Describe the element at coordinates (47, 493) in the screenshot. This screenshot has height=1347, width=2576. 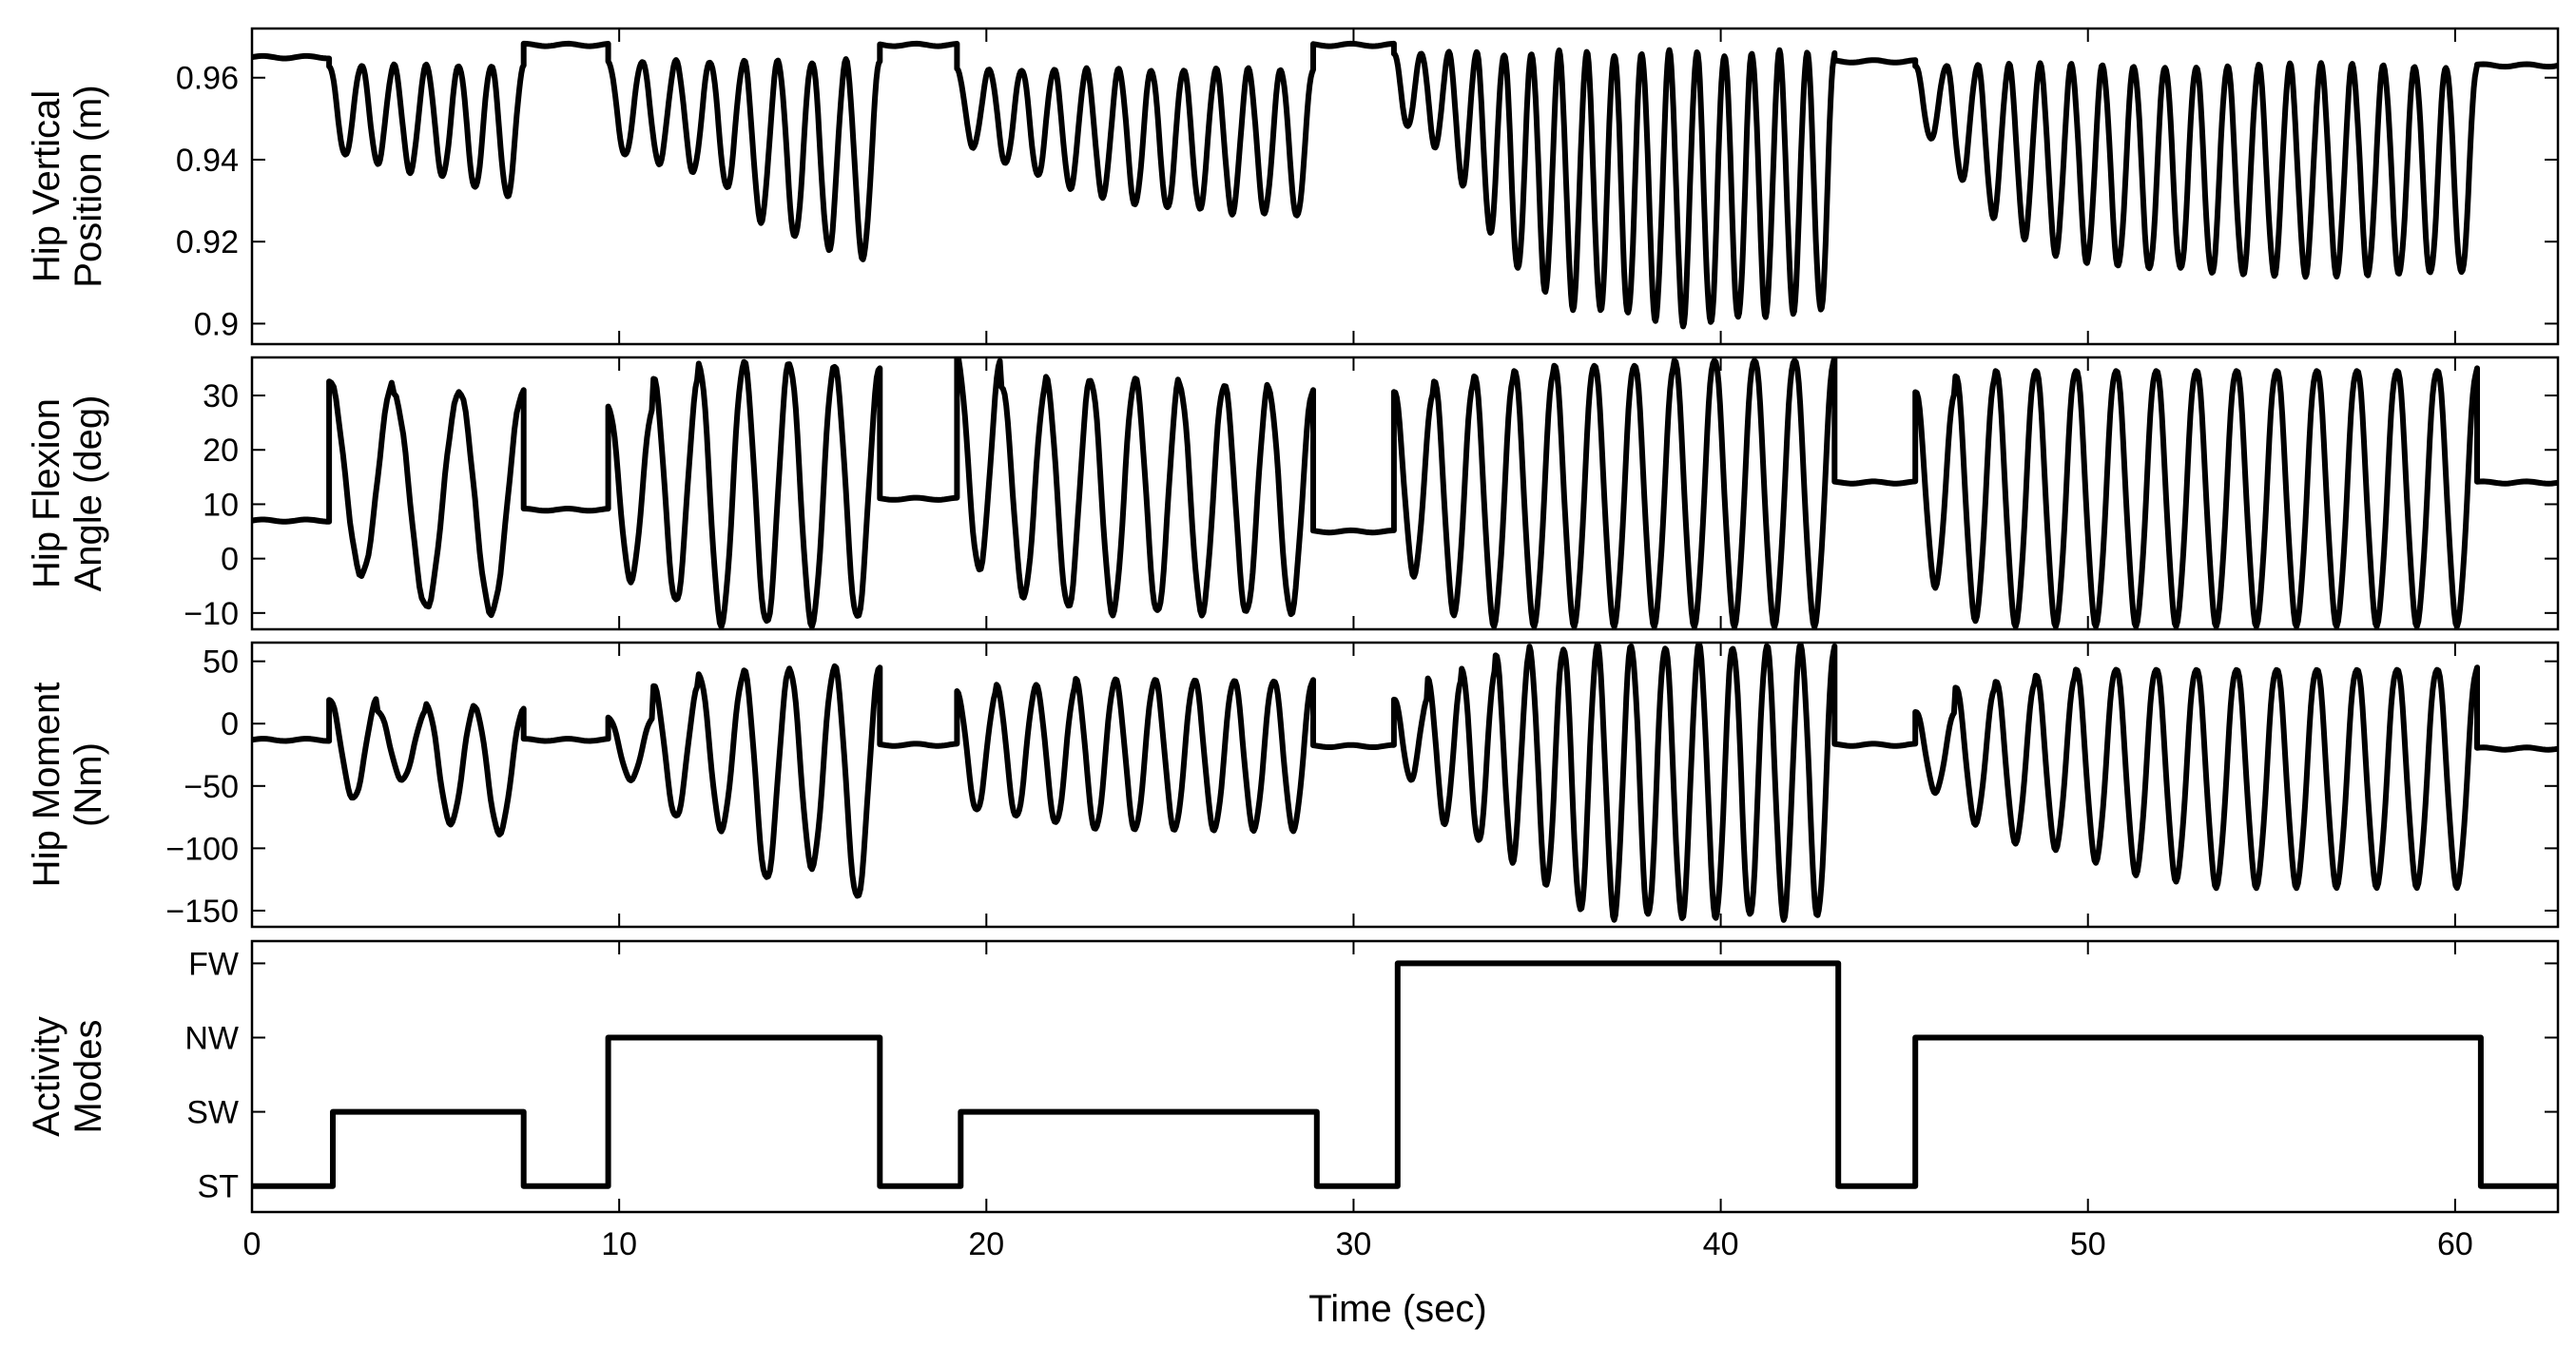
I see `hip-flexion-y-axis-title: Hip Flexion` at that location.